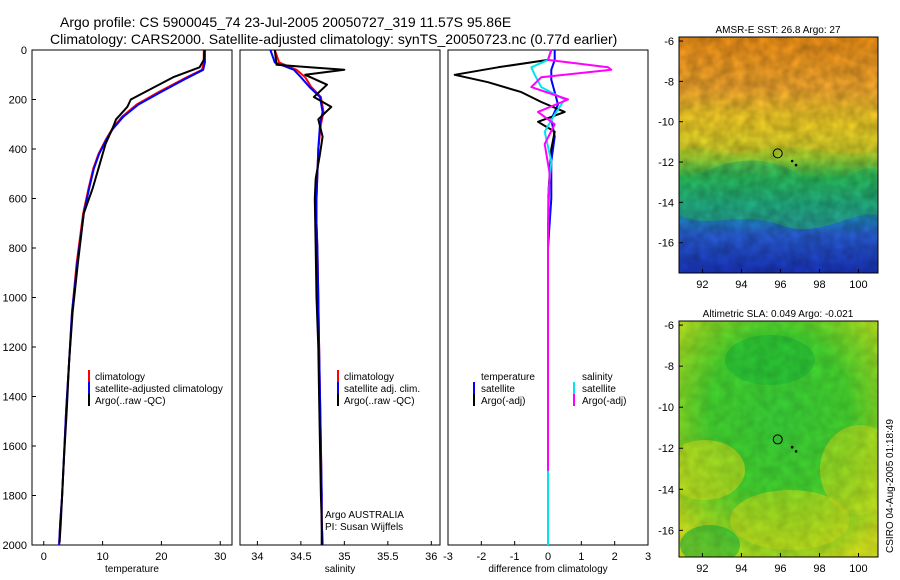  I want to click on lon-tick-label: 100, so click(858, 569).